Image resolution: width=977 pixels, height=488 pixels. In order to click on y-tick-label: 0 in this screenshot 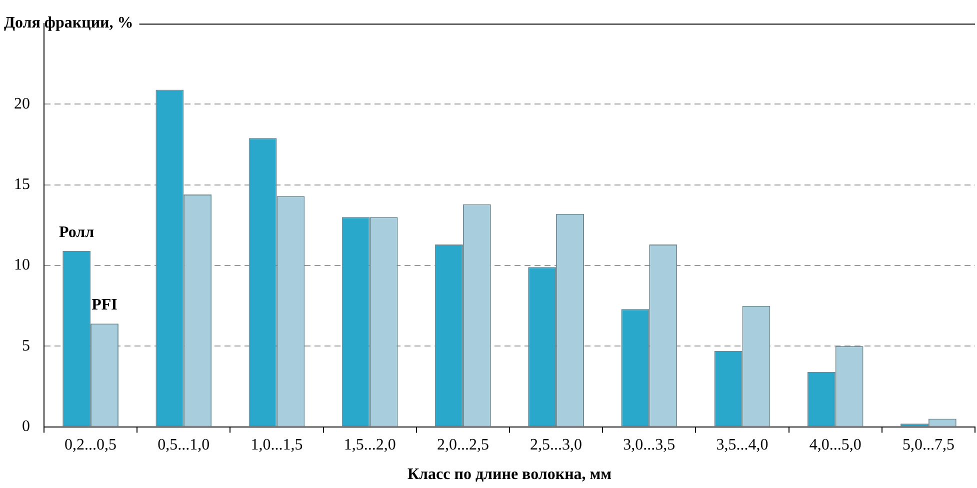, I will do `click(26, 427)`.